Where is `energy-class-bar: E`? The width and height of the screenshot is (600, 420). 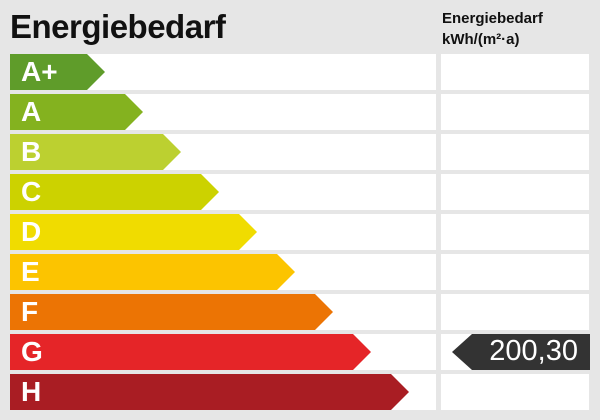 energy-class-bar: E is located at coordinates (152, 272).